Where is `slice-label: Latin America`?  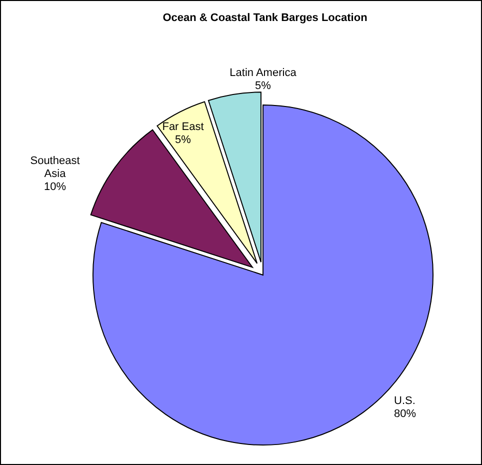 slice-label: Latin America is located at coordinates (264, 73).